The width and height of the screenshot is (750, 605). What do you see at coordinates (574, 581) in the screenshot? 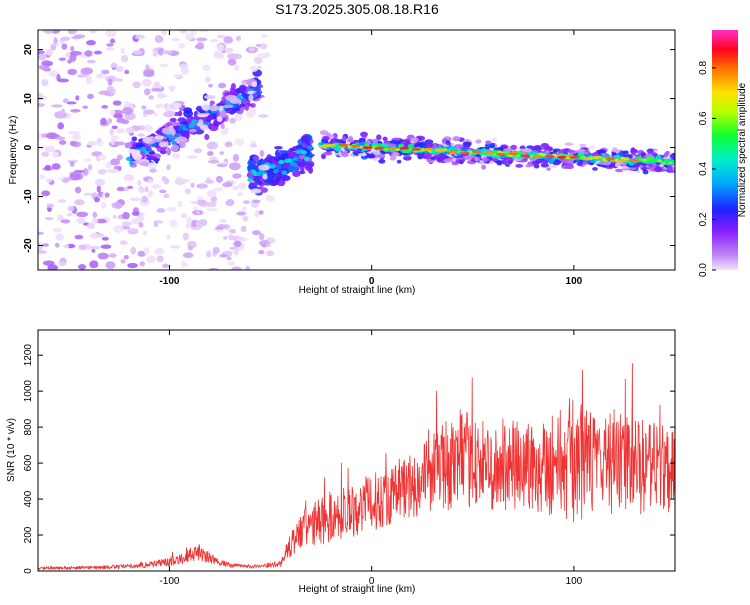
I see `snr-x-tick-label: 100` at bounding box center [574, 581].